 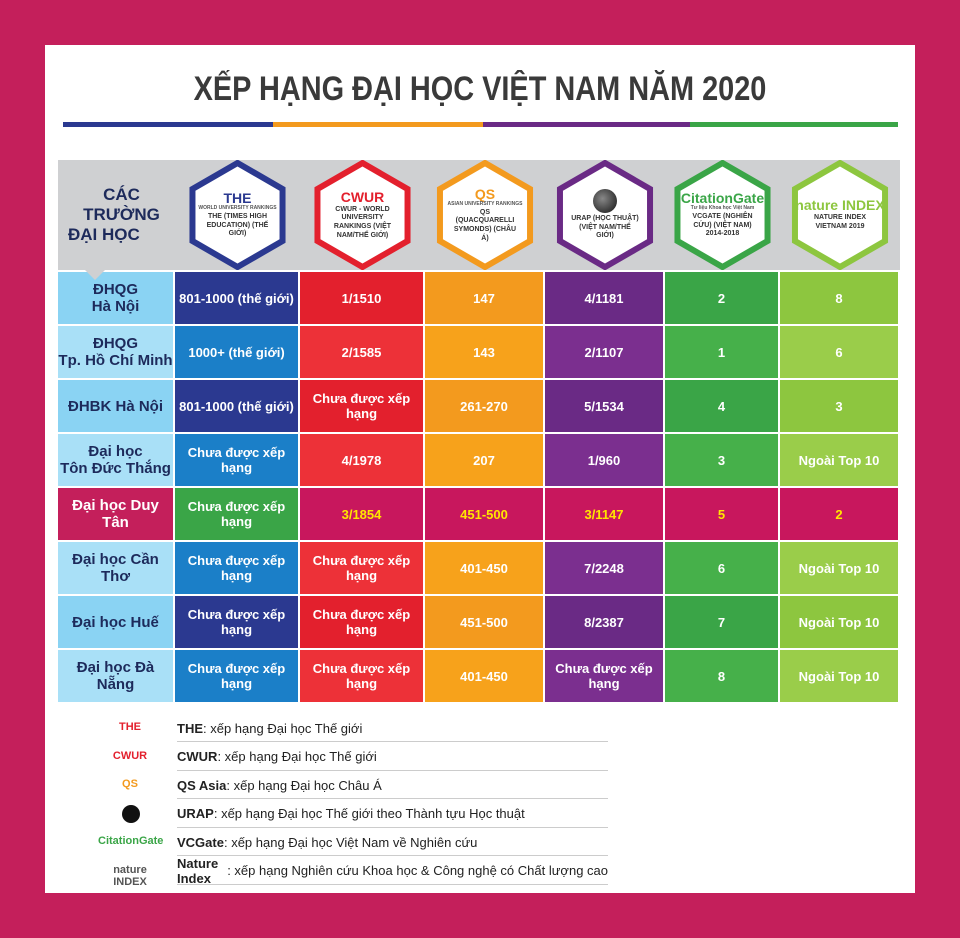 I want to click on row-name-line: Đại học Đà Nẵng, so click(x=115, y=676).